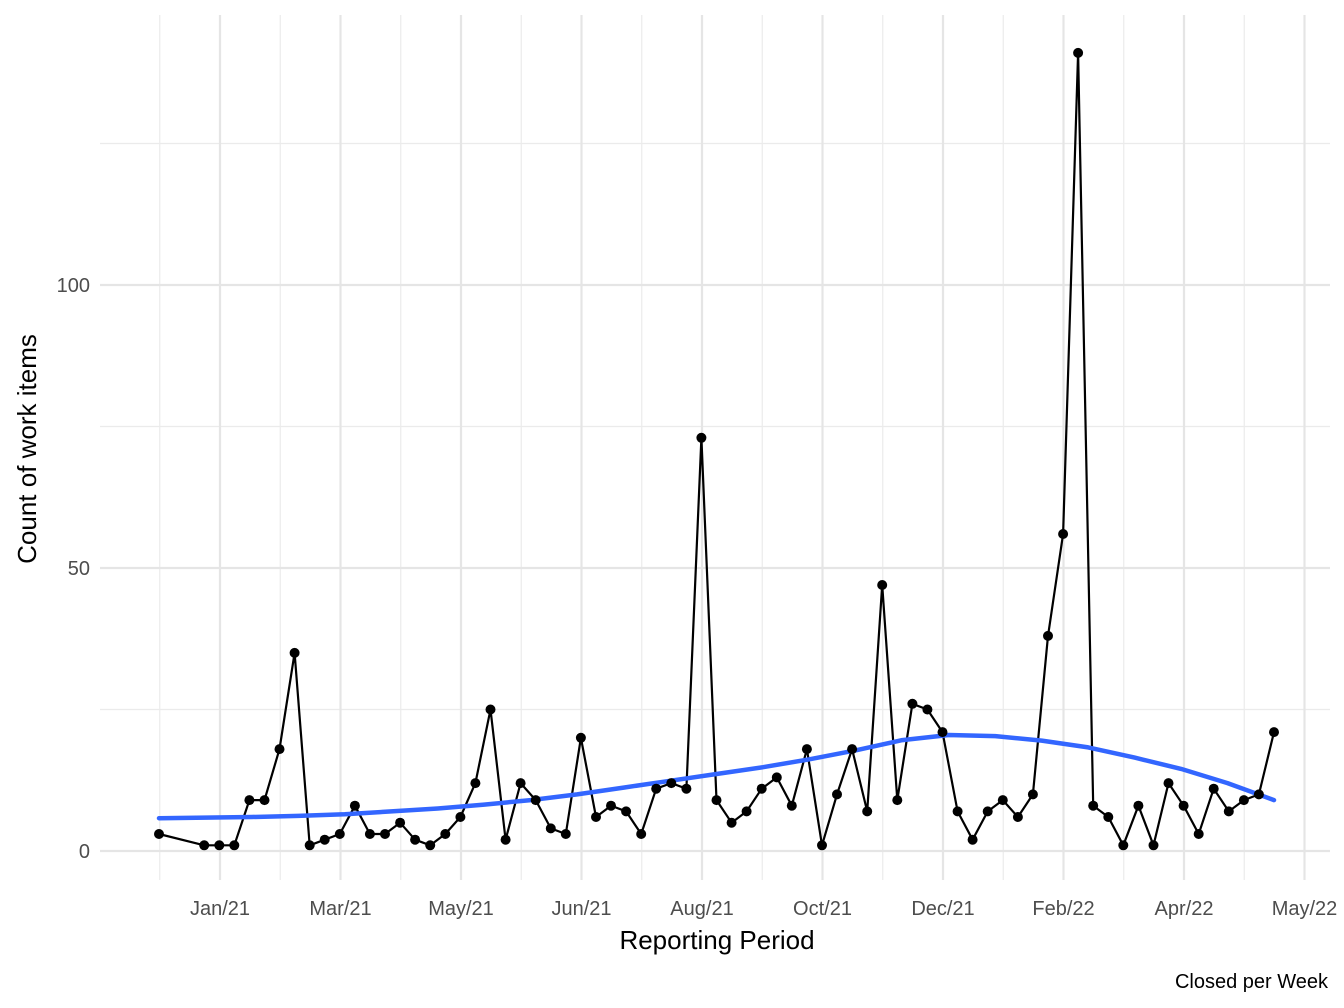 This screenshot has width=1344, height=1008. Describe the element at coordinates (1252, 982) in the screenshot. I see `chart-caption: Closed per Week` at that location.